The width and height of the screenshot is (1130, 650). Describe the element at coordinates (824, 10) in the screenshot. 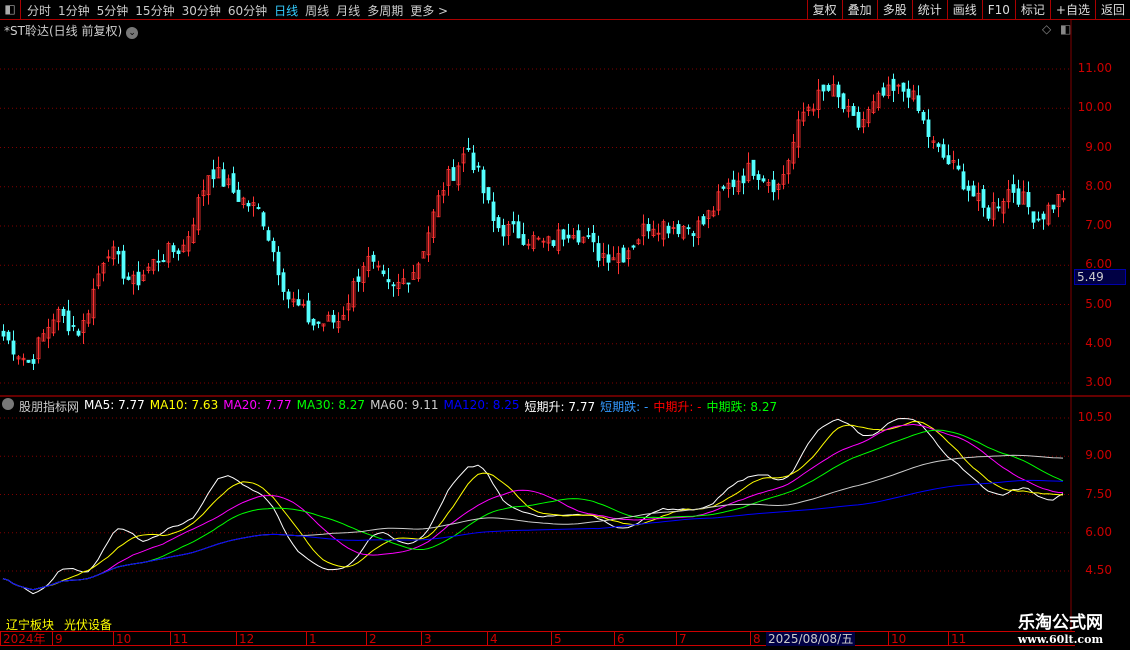

I see `toolbar-button: 复权` at that location.